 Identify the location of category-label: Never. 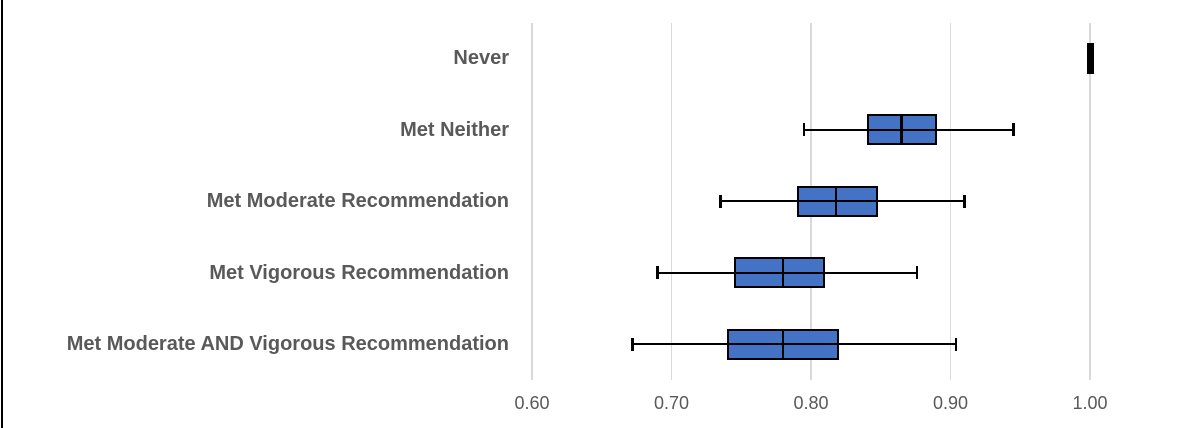
(481, 58).